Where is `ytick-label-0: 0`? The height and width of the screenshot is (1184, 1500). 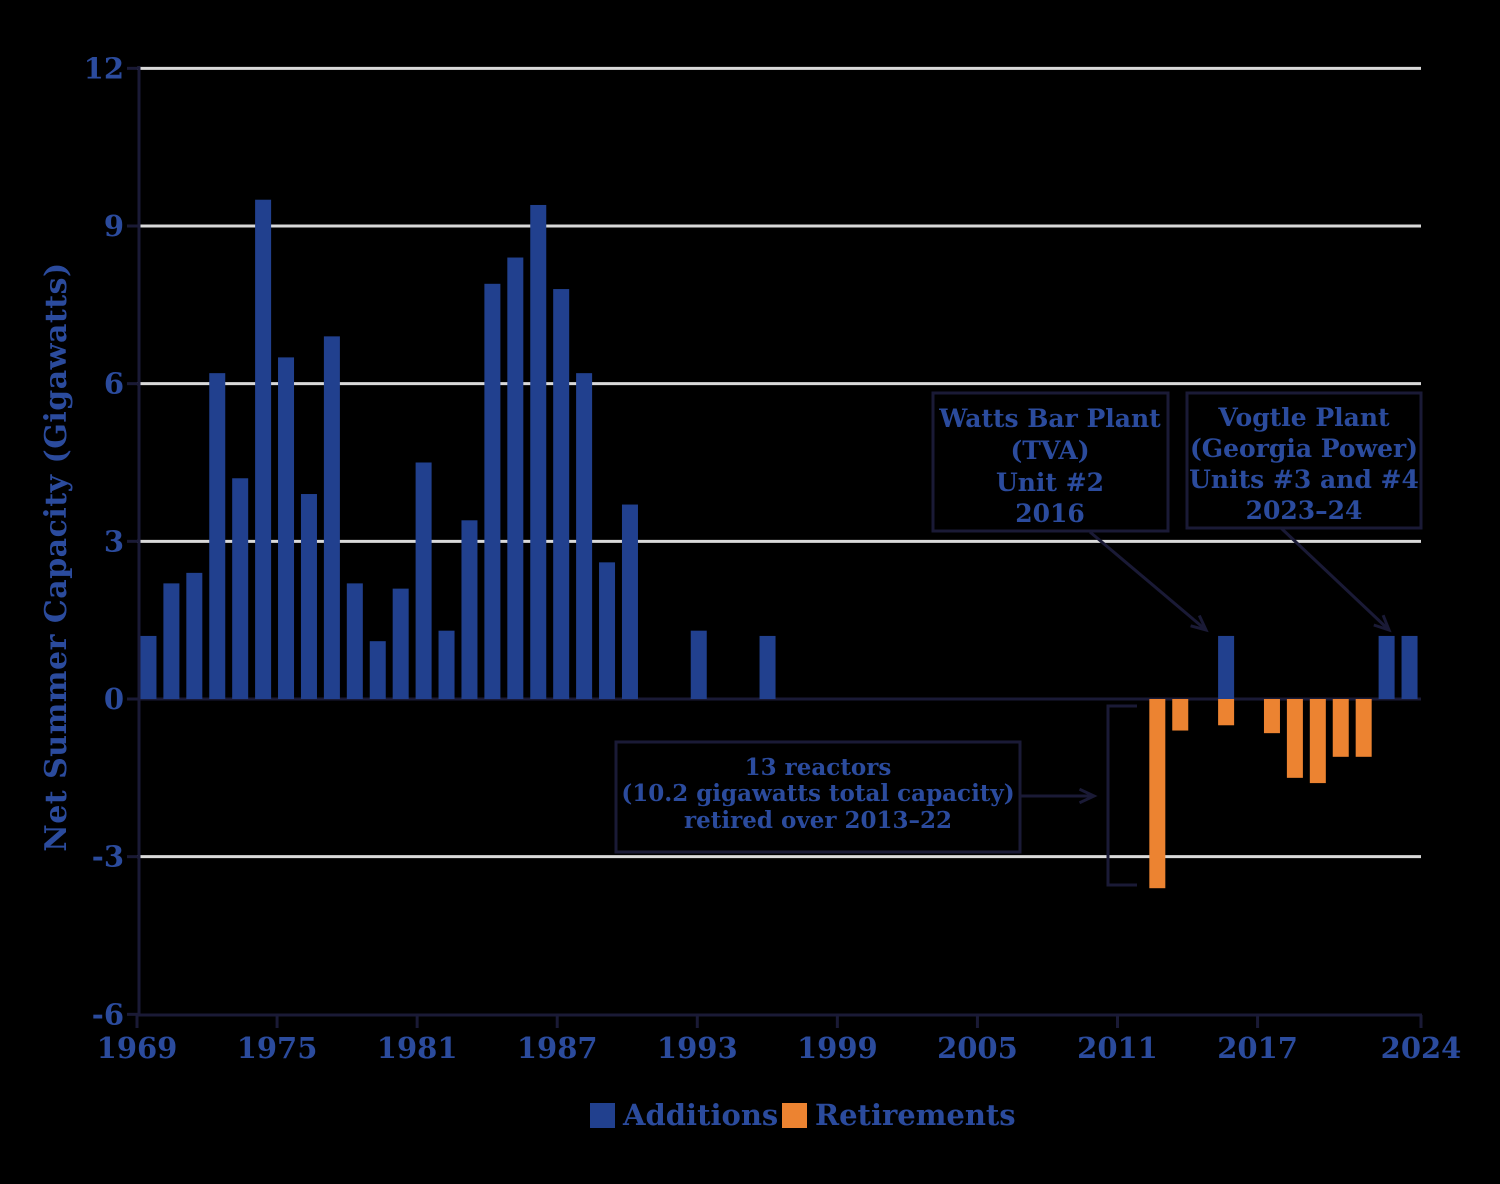 ytick-label-0: 0 is located at coordinates (114, 699).